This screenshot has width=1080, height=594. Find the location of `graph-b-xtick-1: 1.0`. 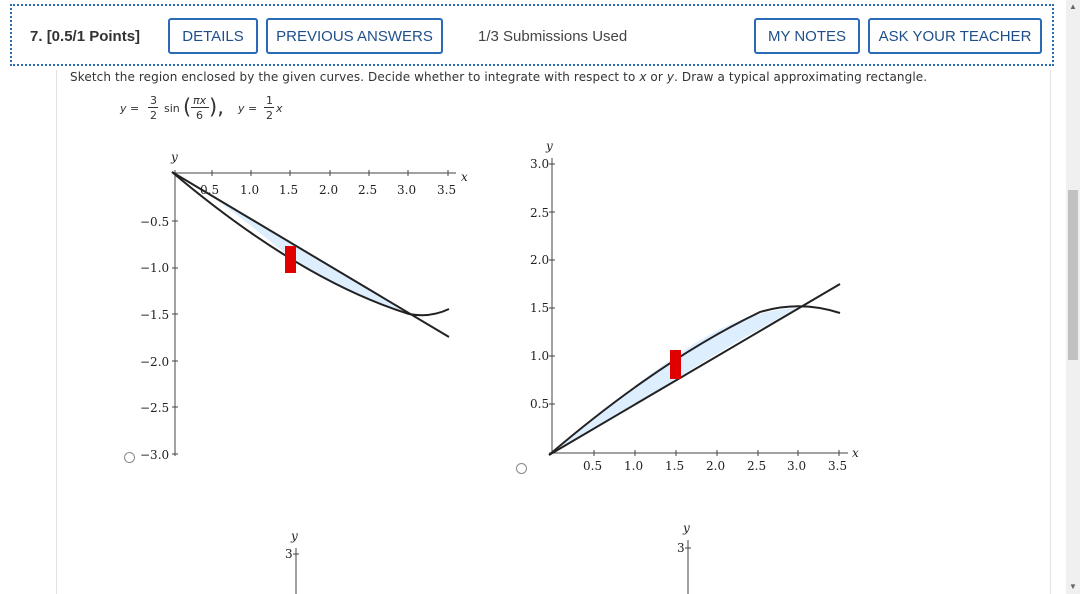

graph-b-xtick-1: 1.0 is located at coordinates (633, 466).